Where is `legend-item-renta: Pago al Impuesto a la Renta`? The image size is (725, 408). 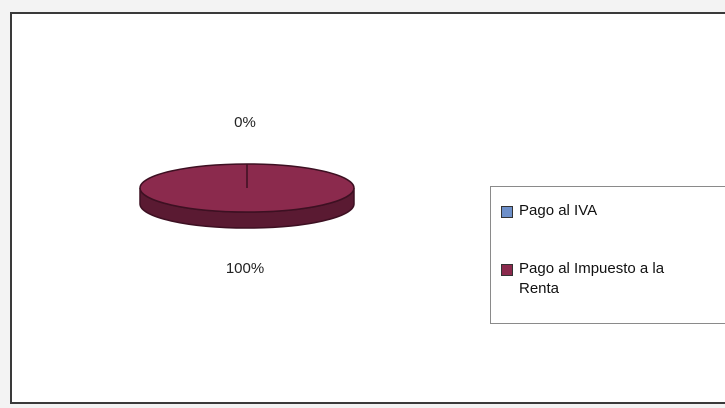
legend-item-renta: Pago al Impuesto a la Renta is located at coordinates (590, 279).